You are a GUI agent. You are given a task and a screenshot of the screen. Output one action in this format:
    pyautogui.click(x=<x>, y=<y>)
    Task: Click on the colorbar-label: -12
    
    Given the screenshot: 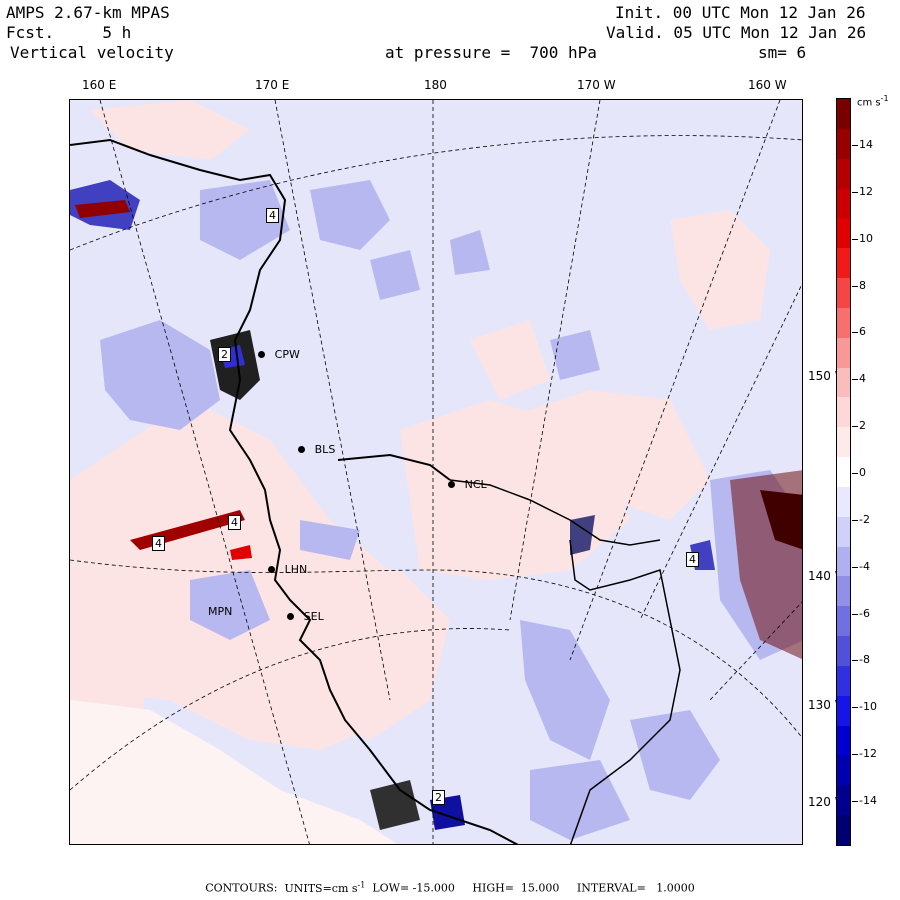 What is the action you would take?
    pyautogui.click(x=868, y=754)
    